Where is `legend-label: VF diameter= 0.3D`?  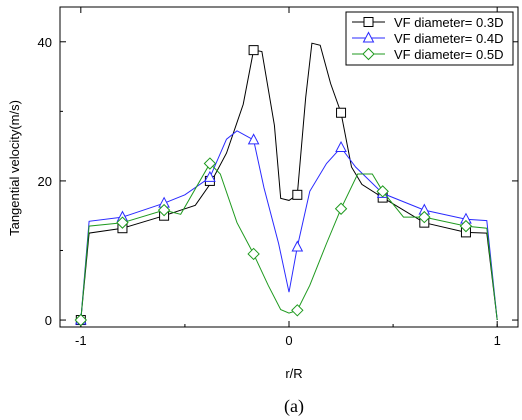
legend-label: VF diameter= 0.3D is located at coordinates (448, 22).